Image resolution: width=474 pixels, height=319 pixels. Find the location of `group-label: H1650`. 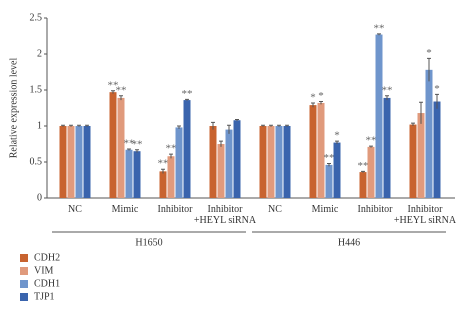

group-label: H1650 is located at coordinates (148, 242).